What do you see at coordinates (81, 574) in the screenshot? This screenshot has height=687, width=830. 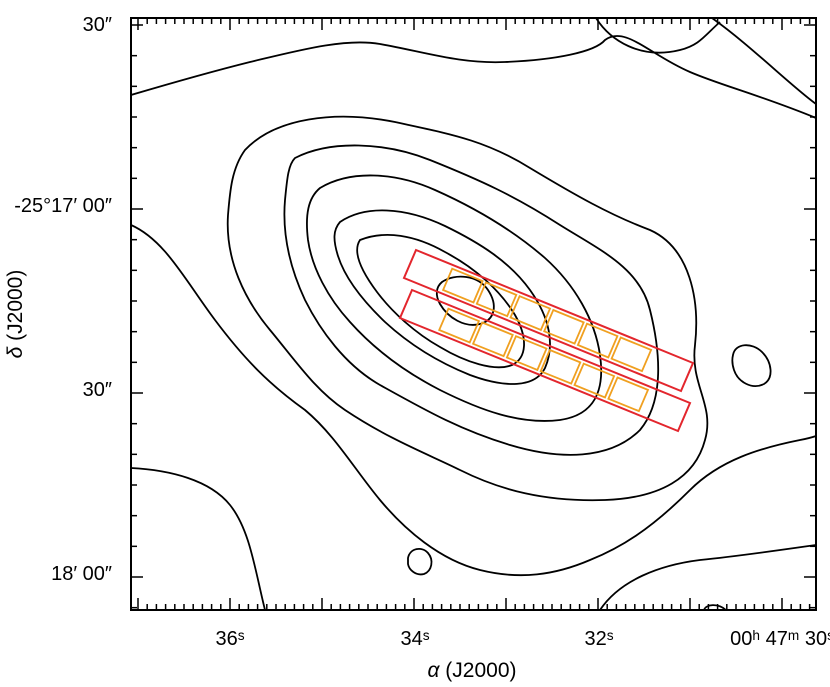 I see `y-tick-label-18-00: 18′ 00″` at bounding box center [81, 574].